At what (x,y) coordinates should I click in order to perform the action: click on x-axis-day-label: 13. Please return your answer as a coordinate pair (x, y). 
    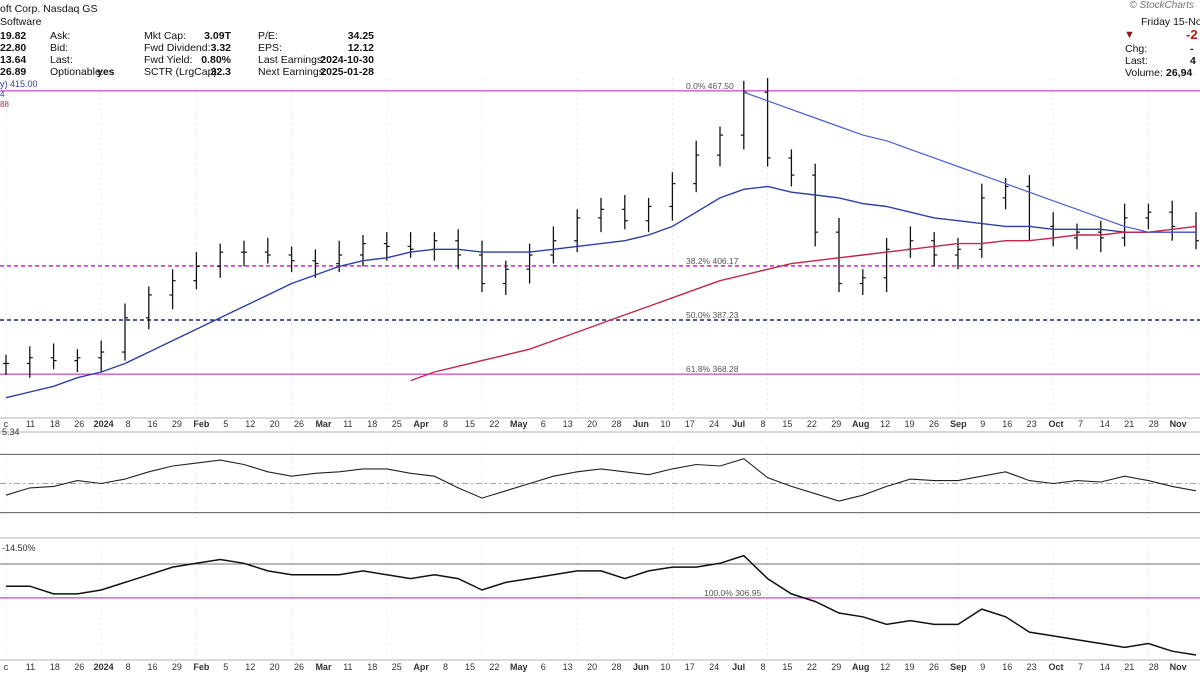
    Looking at the image, I should click on (568, 424).